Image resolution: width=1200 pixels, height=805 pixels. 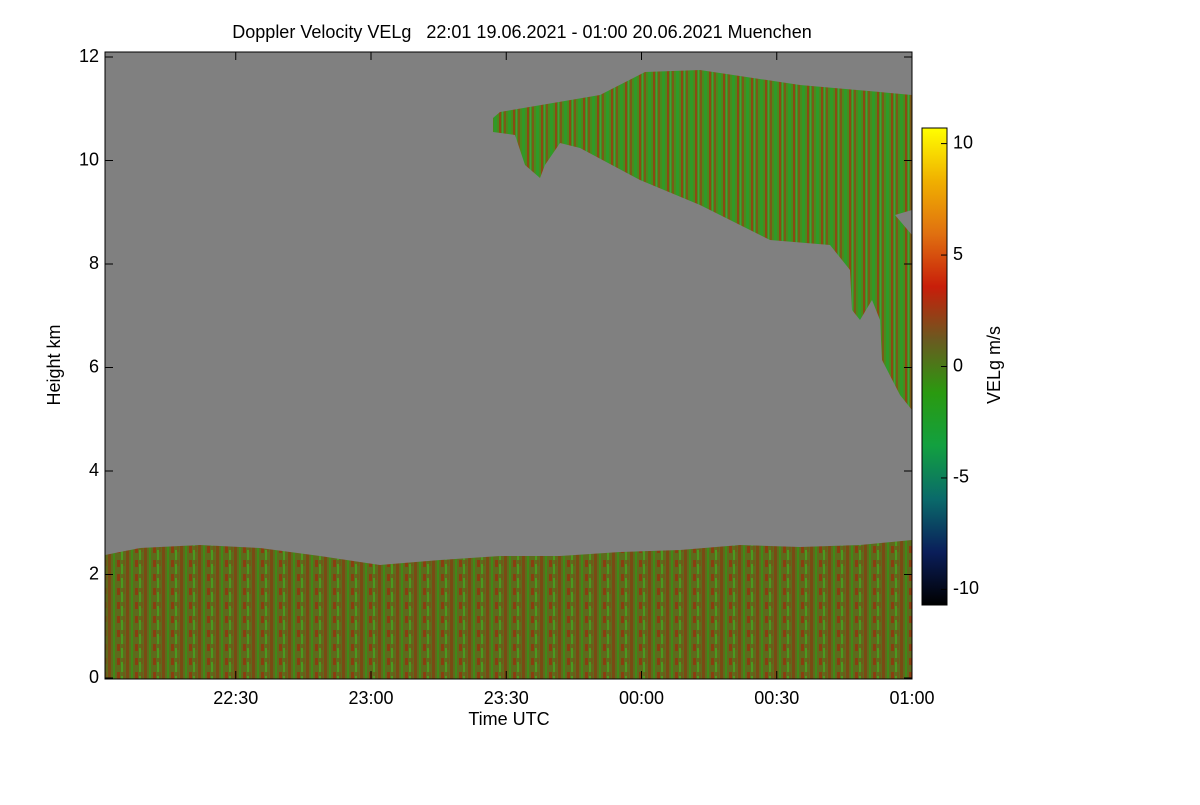 What do you see at coordinates (506, 698) in the screenshot?
I see `x-tick-label: 23:30` at bounding box center [506, 698].